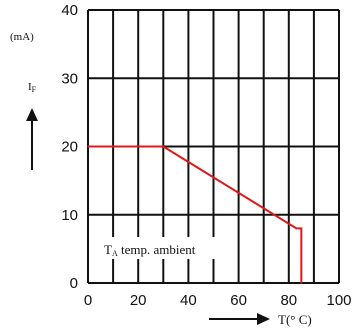 The width and height of the screenshot is (358, 334). I want to click on y-axis-label-main: I, so click(30, 87).